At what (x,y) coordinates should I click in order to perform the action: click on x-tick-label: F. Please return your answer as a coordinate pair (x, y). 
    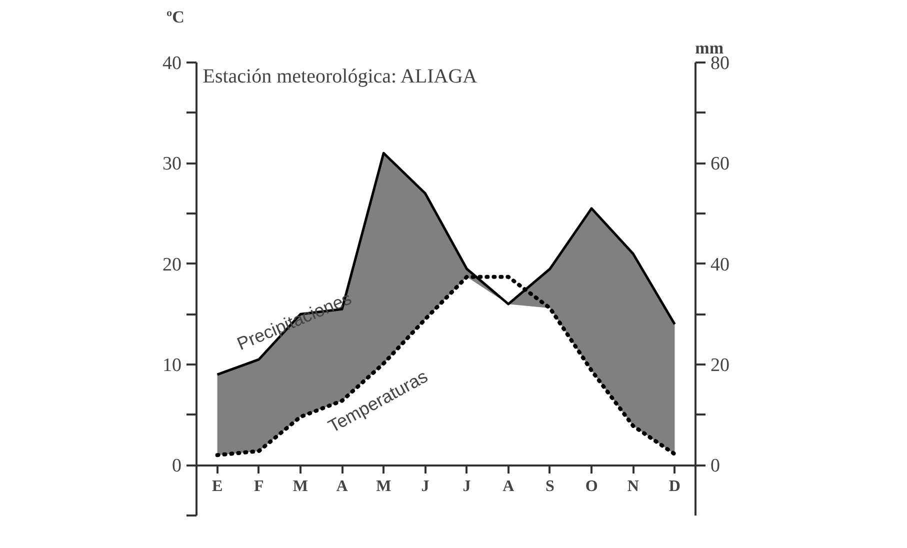
    Looking at the image, I should click on (259, 487).